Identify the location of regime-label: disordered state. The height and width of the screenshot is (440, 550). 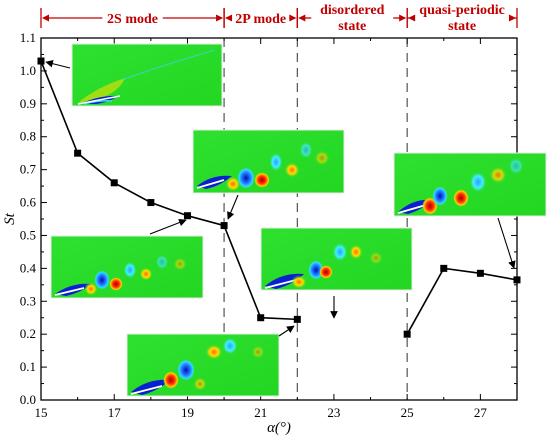
(352, 18).